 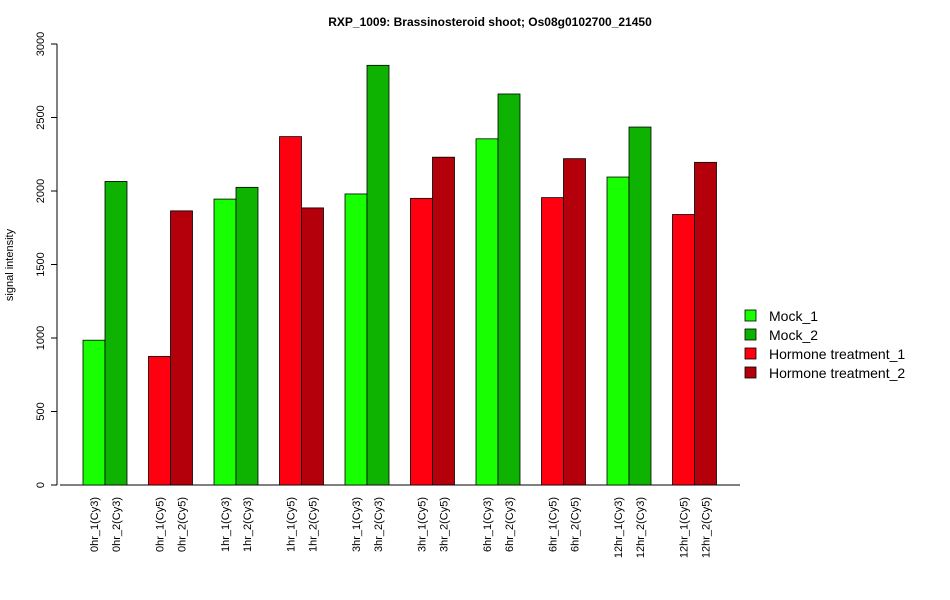 I want to click on x-tick-label: 3hr_1(Cy5), so click(x=423, y=524).